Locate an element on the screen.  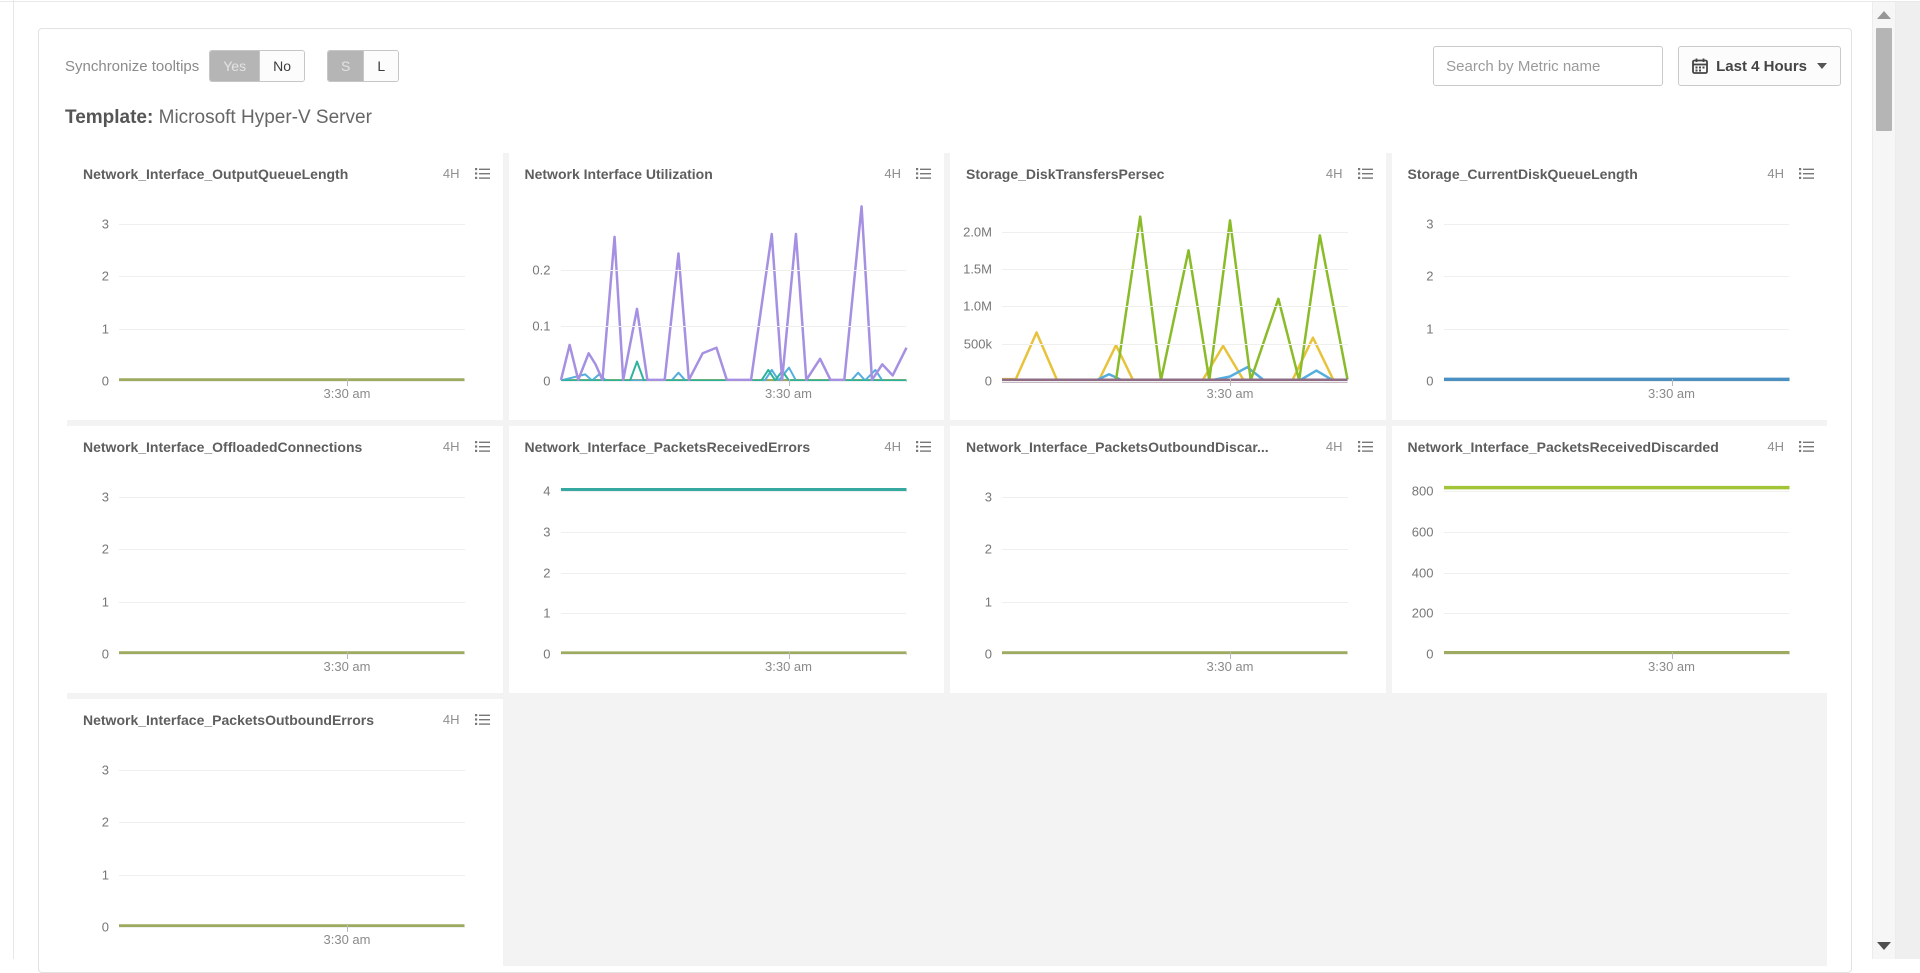
right-gutter is located at coordinates (1908, 480).